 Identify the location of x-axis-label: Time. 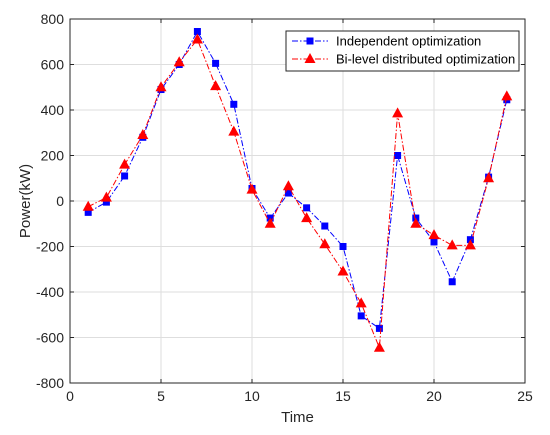
(297, 417).